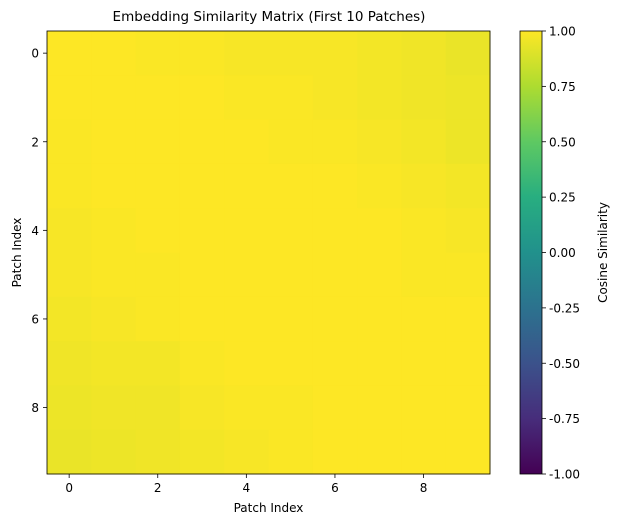 The height and width of the screenshot is (525, 621). I want to click on x-axis-label: Patch Index, so click(269, 508).